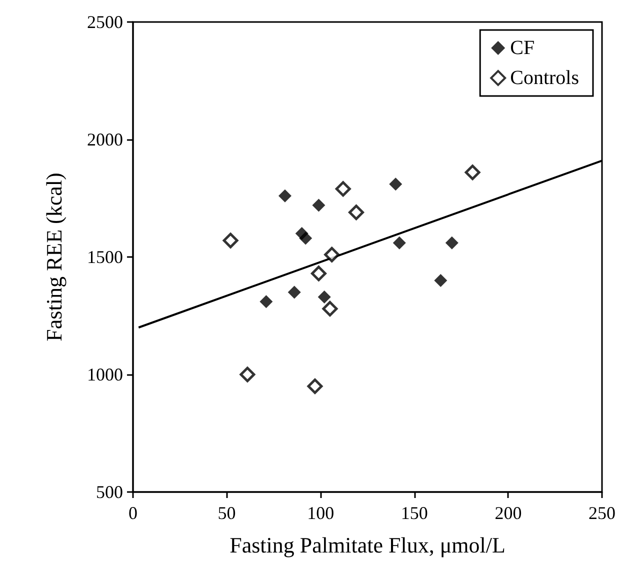 The image size is (623, 578). I want to click on legend-label: Controls, so click(545, 78).